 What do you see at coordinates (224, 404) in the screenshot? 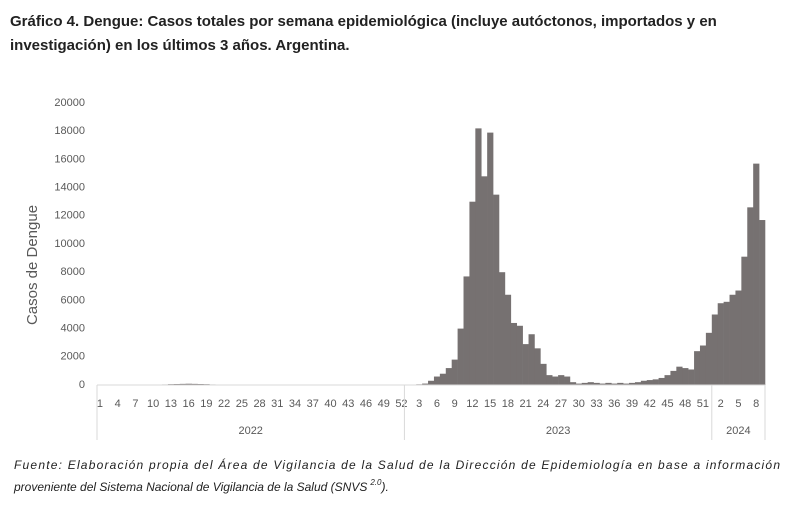
I see `x-tick-label: 22` at bounding box center [224, 404].